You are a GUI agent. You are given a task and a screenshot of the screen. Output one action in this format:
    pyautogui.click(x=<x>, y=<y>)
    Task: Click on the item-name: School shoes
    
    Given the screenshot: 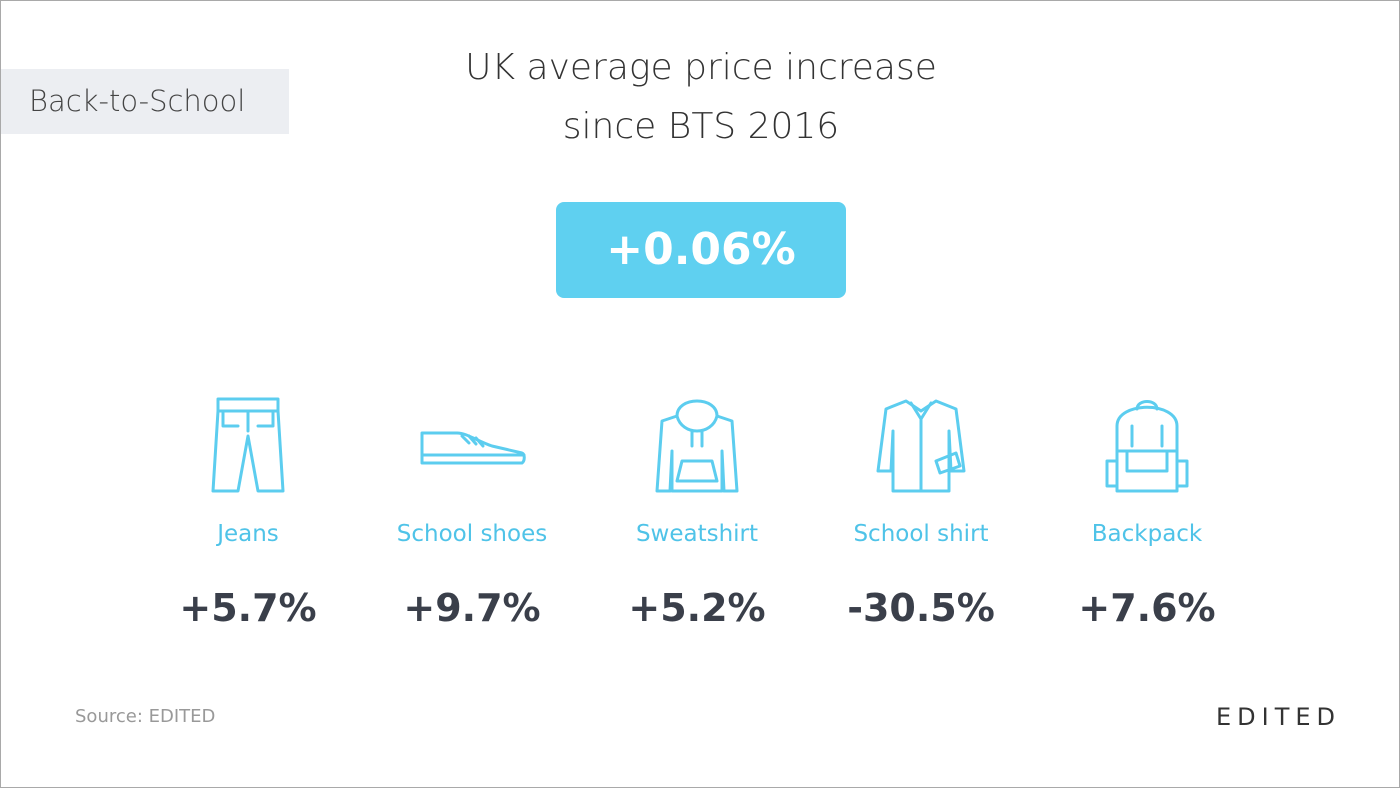 What is the action you would take?
    pyautogui.click(x=472, y=534)
    